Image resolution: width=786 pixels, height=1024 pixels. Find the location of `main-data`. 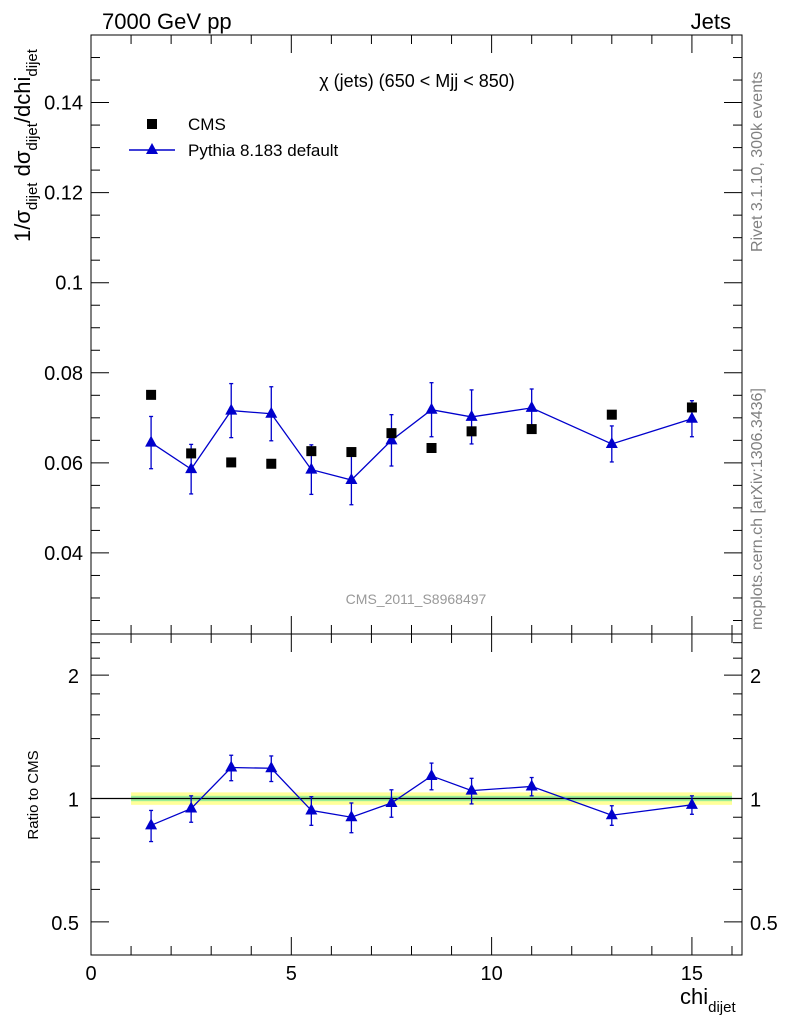

main-data is located at coordinates (421, 444).